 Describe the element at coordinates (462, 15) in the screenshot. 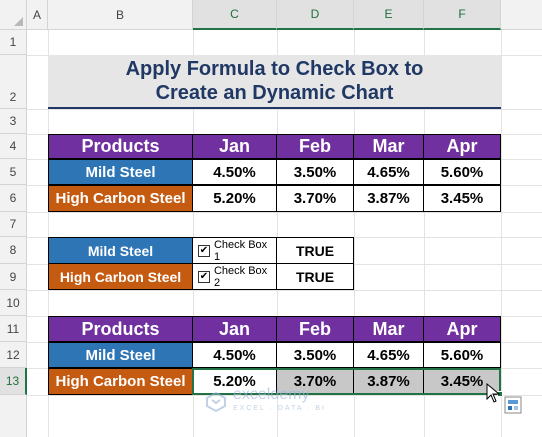

I see `column-header-f: F` at that location.